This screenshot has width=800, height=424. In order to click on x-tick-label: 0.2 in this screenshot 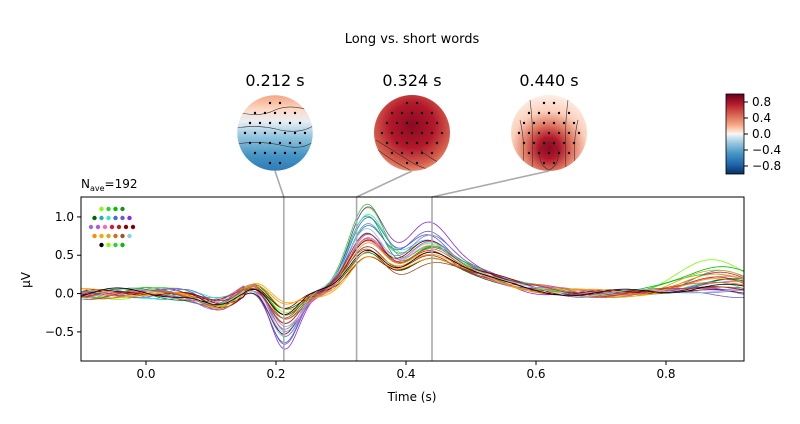, I will do `click(275, 374)`.